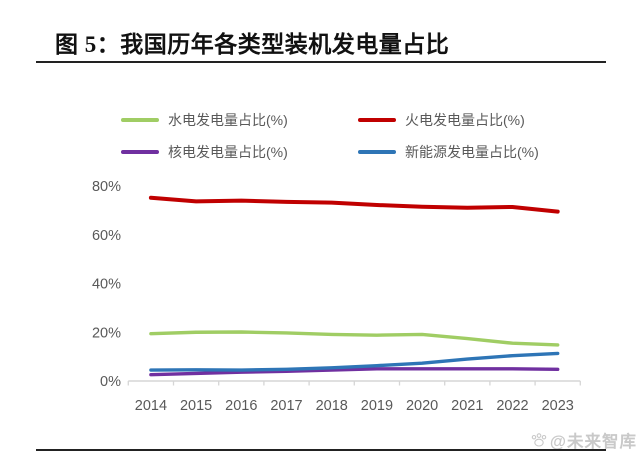 This screenshot has height=459, width=640. Describe the element at coordinates (228, 152) in the screenshot. I see `legend-label-nuclear: 核电发电量占比(%)` at that location.